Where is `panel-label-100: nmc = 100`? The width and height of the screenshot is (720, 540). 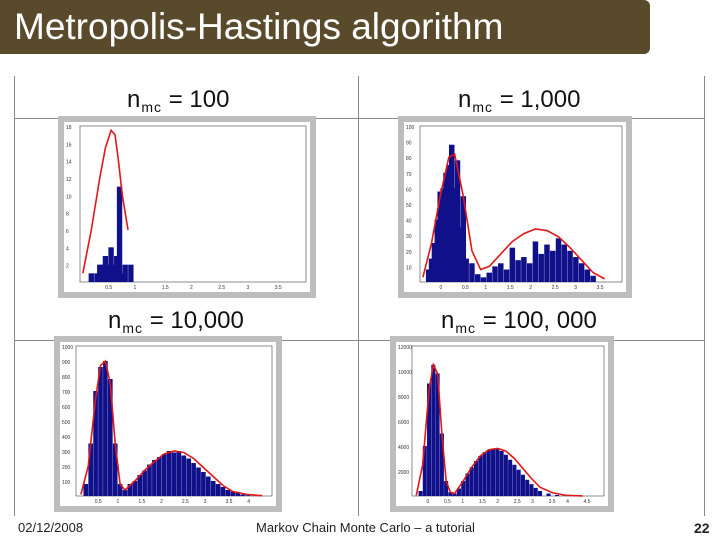 panel-label-100: nmc = 100 is located at coordinates (178, 100).